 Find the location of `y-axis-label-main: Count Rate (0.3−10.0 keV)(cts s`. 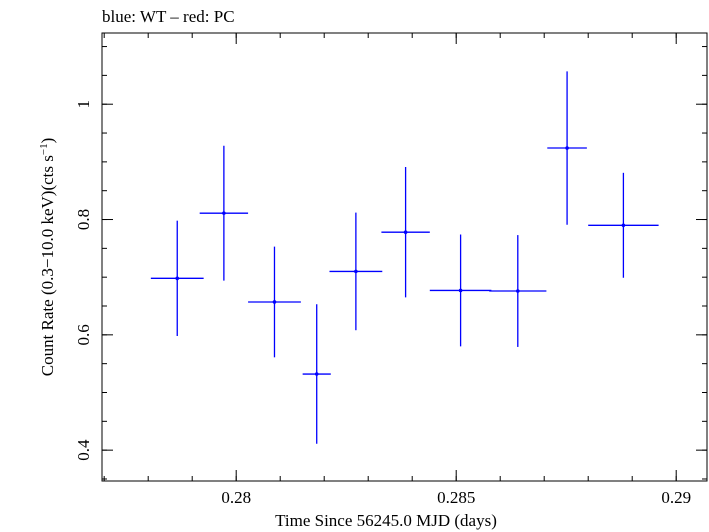

y-axis-label-main: Count Rate (0.3−10.0 keV)(cts s is located at coordinates (47, 265).